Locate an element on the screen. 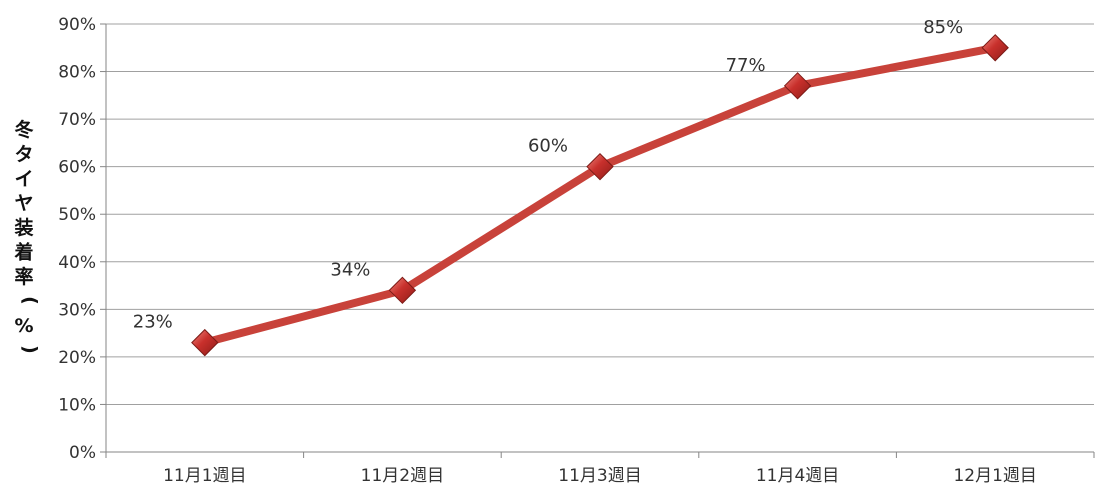  y-tick-label: 50% is located at coordinates (77, 215).